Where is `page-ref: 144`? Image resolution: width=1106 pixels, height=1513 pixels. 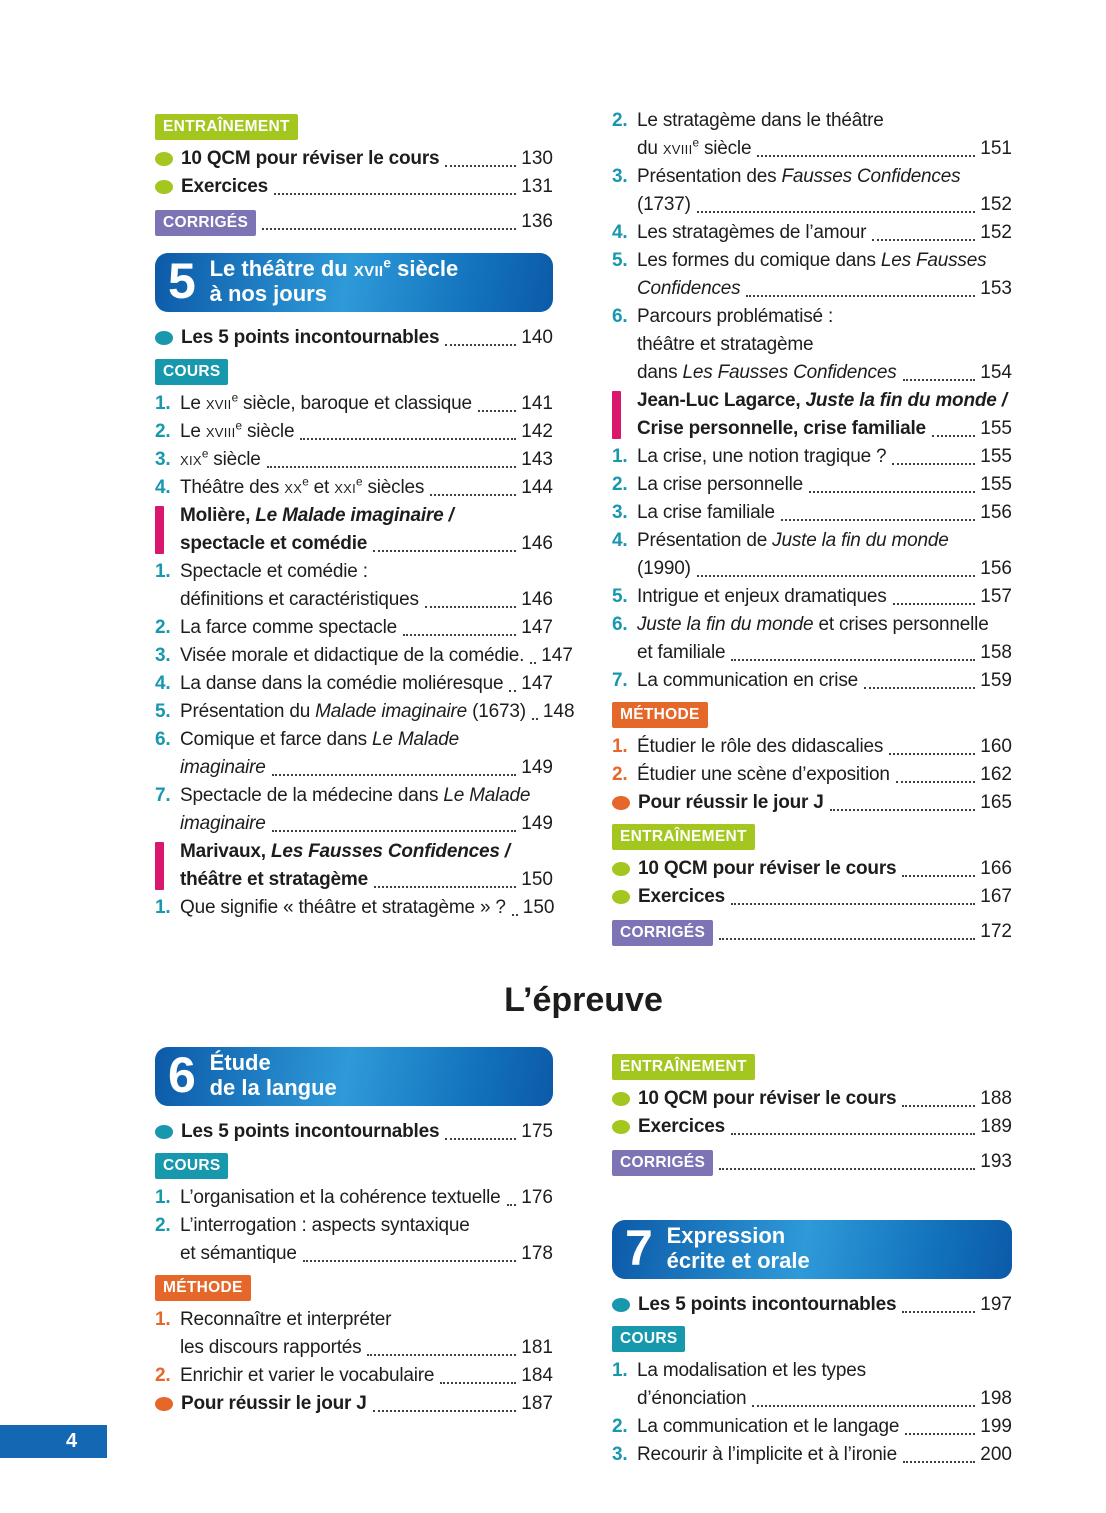 page-ref: 144 is located at coordinates (537, 487).